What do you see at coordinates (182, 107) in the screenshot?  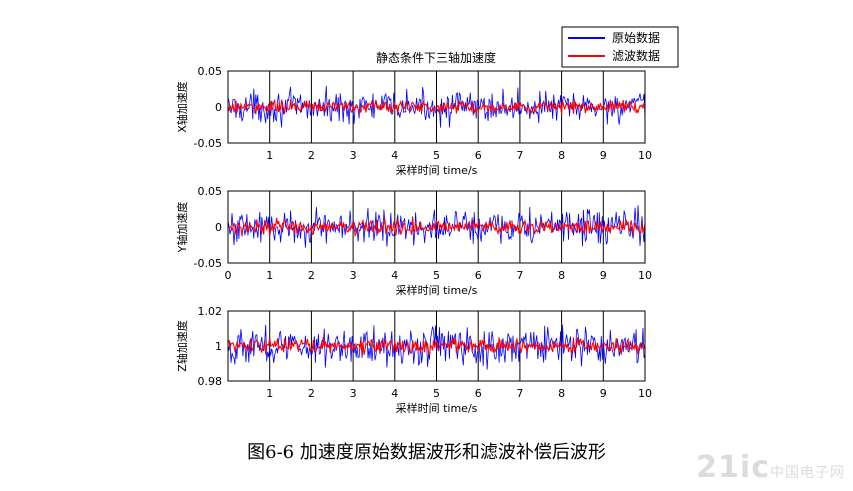 I see `y-axis-label: X轴加速度` at bounding box center [182, 107].